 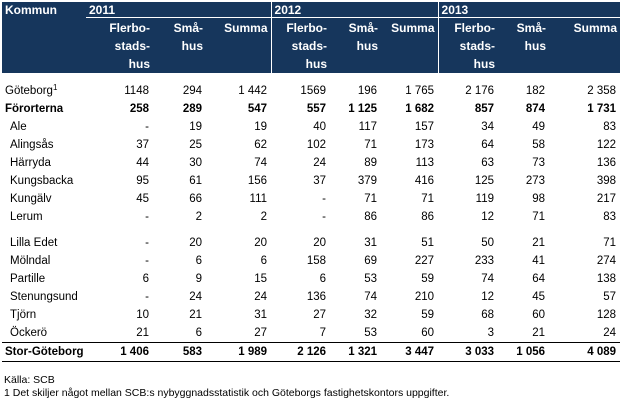 I want to click on table-cell: 173, so click(x=424, y=145).